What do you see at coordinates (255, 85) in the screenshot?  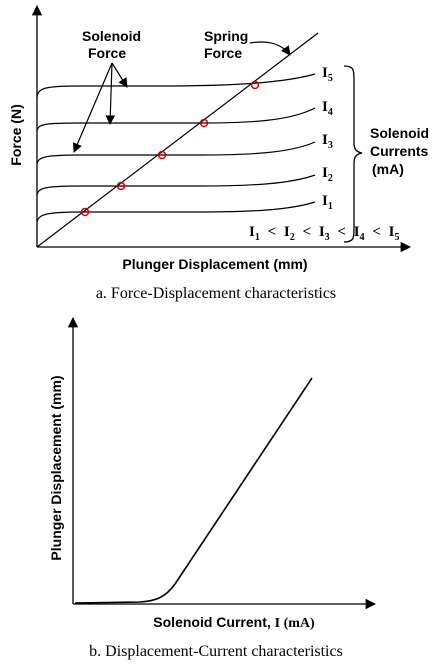 I see `intersection-marker-i5` at bounding box center [255, 85].